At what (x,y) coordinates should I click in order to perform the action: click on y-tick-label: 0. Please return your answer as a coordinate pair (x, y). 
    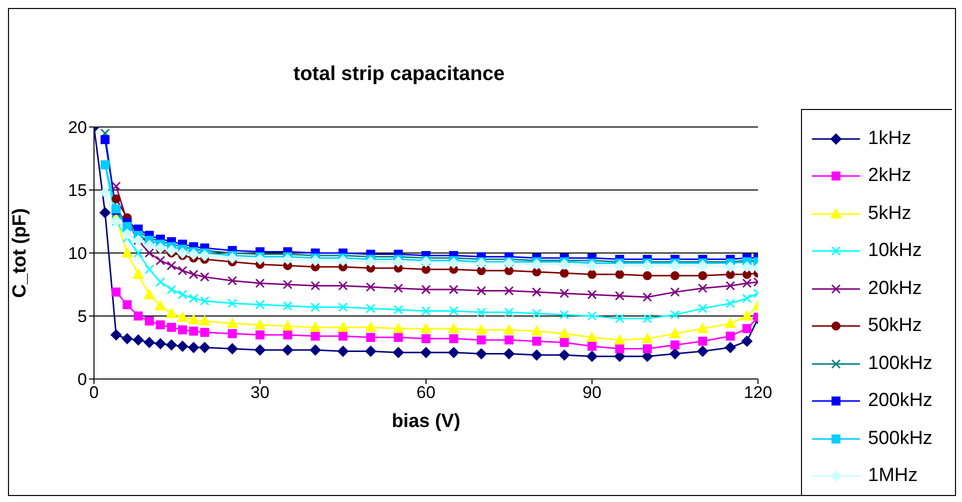
    Looking at the image, I should click on (82, 380).